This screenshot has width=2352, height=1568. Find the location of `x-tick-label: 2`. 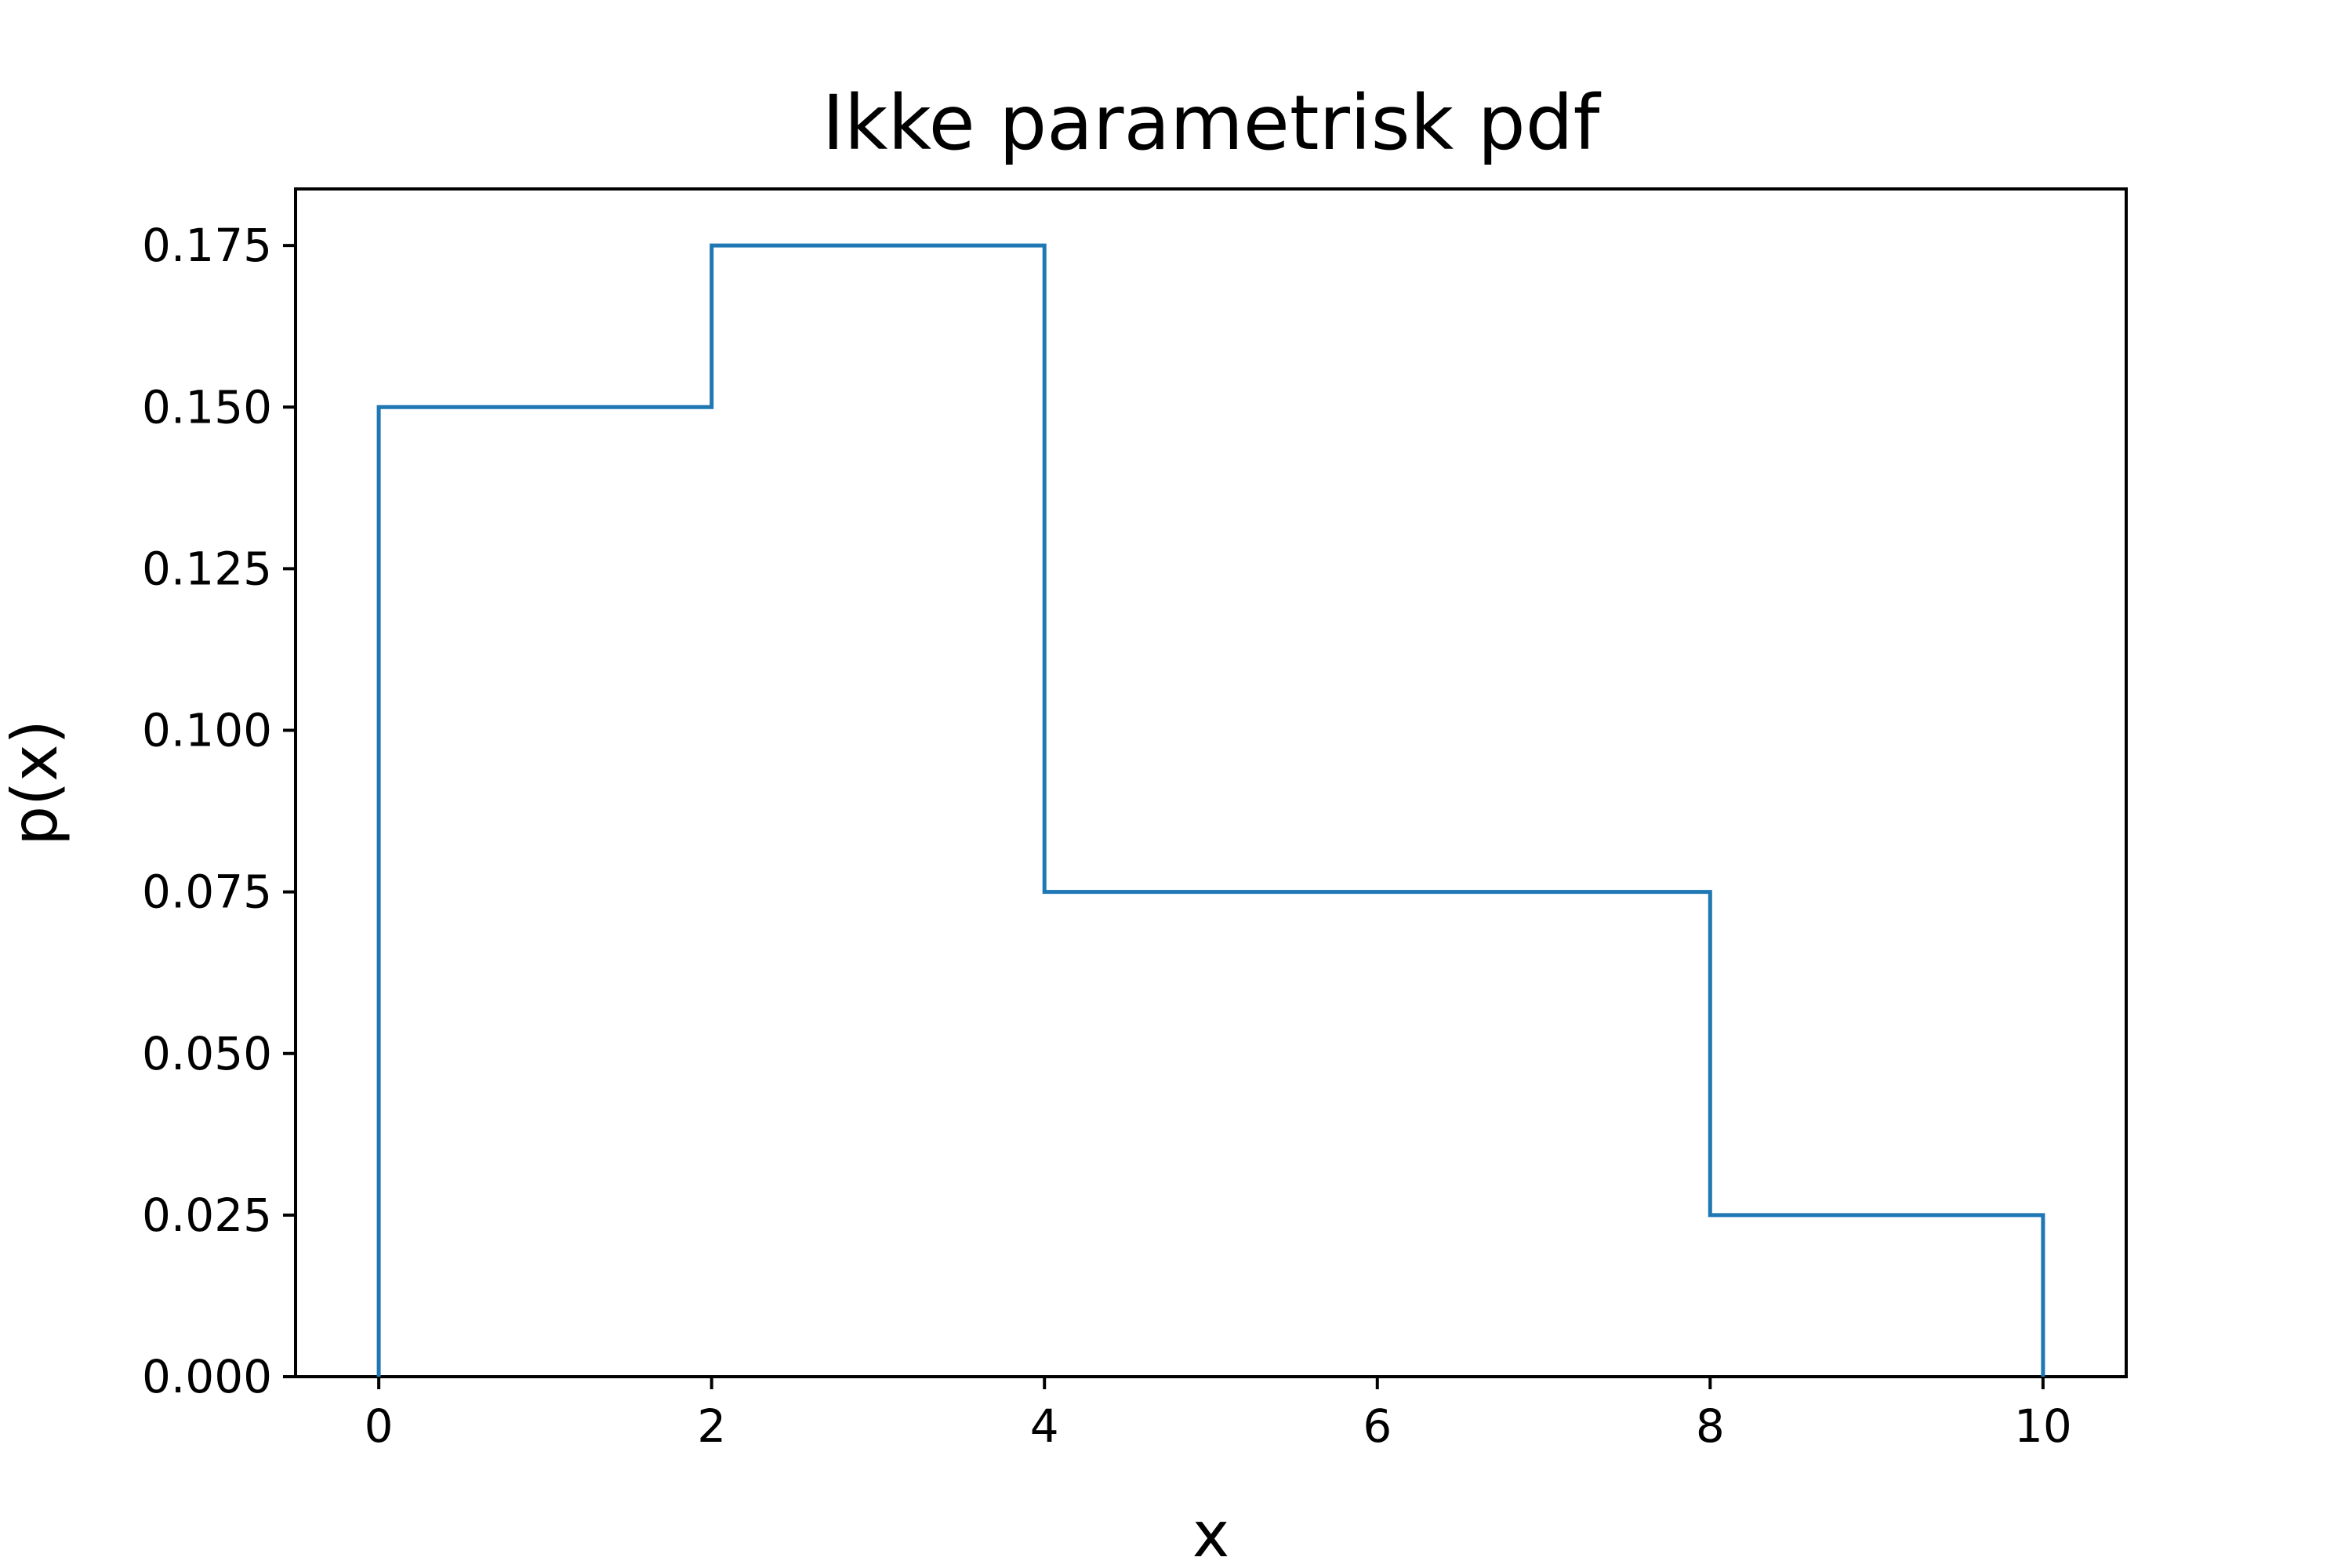

x-tick-label: 2 is located at coordinates (711, 1426).